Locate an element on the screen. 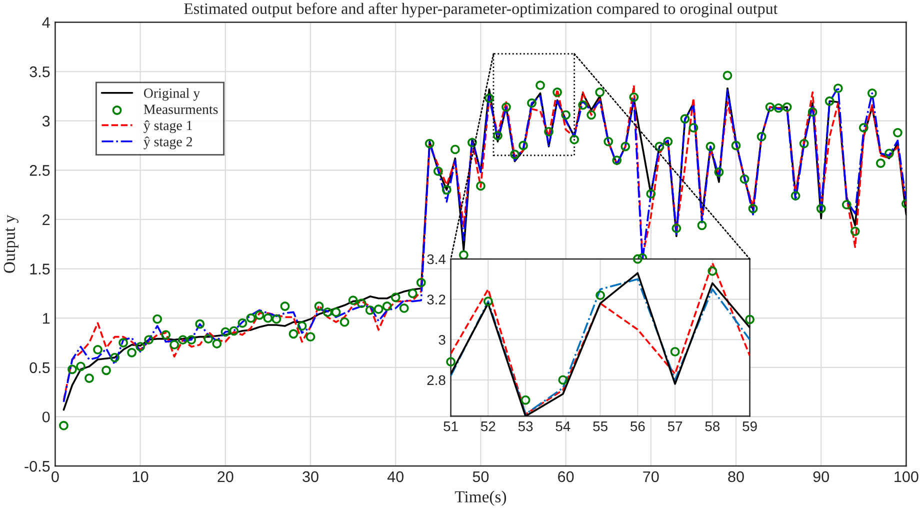 The height and width of the screenshot is (517, 920). x-tick-label: 51 is located at coordinates (451, 427).